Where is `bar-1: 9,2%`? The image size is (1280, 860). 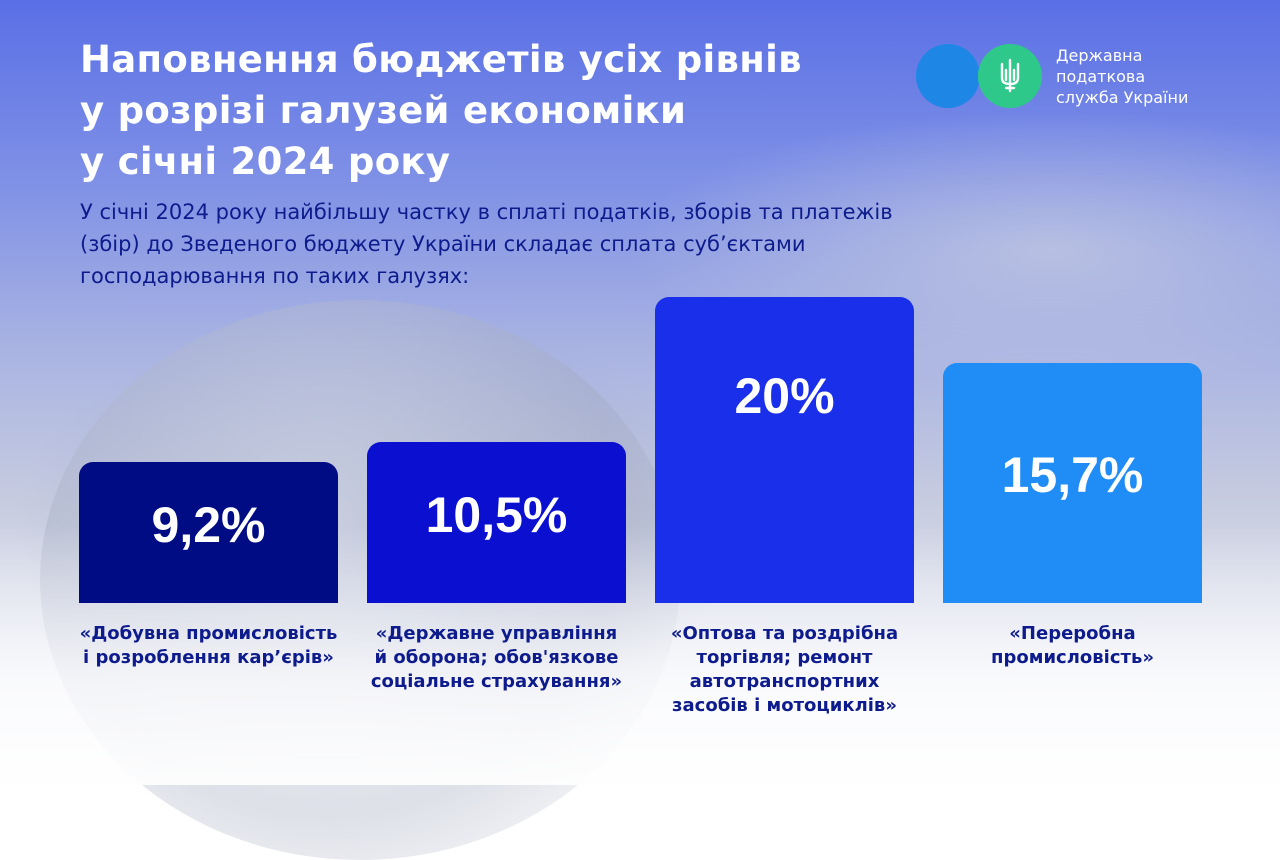 bar-1: 9,2% is located at coordinates (208, 532).